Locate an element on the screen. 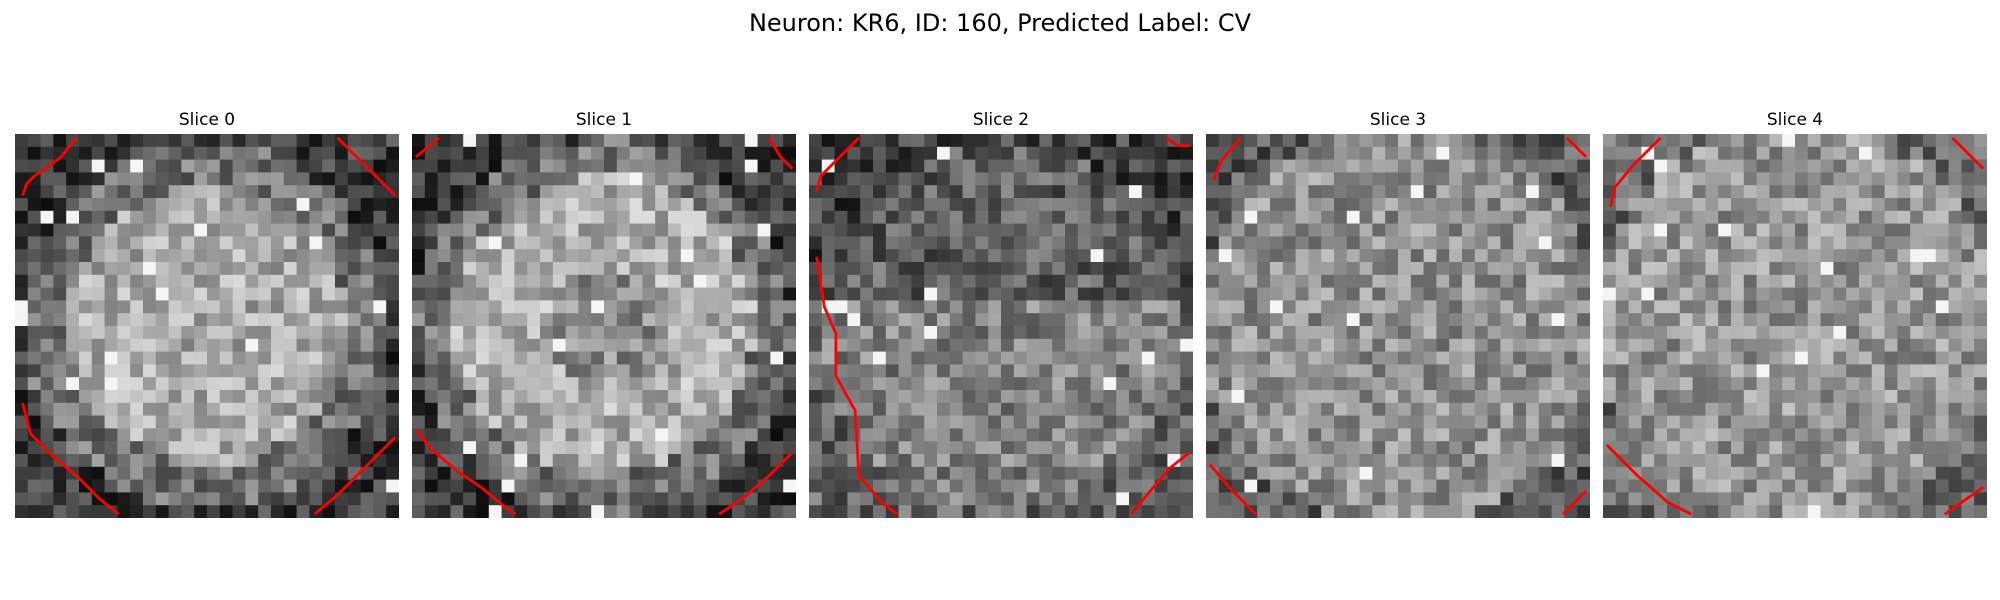 This screenshot has height=600, width=2000. slice-1-title: Slice 1 is located at coordinates (604, 120).